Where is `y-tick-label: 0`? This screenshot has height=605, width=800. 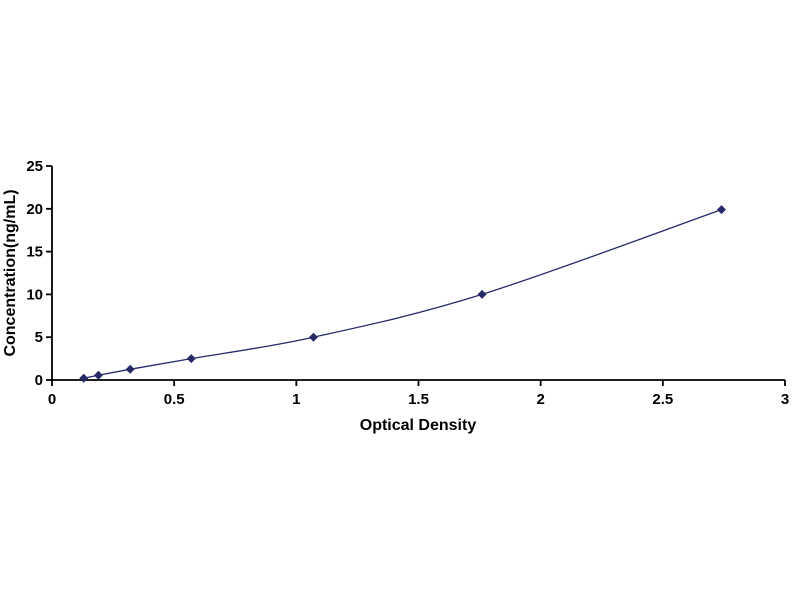 y-tick-label: 0 is located at coordinates (39, 380).